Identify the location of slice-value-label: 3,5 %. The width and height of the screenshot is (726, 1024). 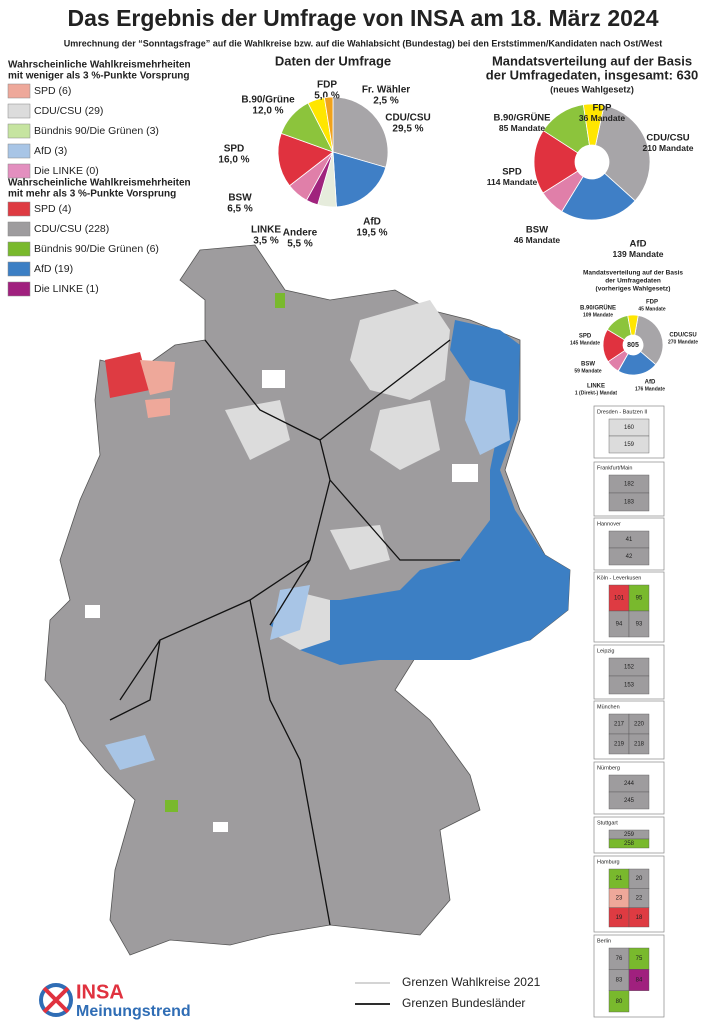
(266, 241).